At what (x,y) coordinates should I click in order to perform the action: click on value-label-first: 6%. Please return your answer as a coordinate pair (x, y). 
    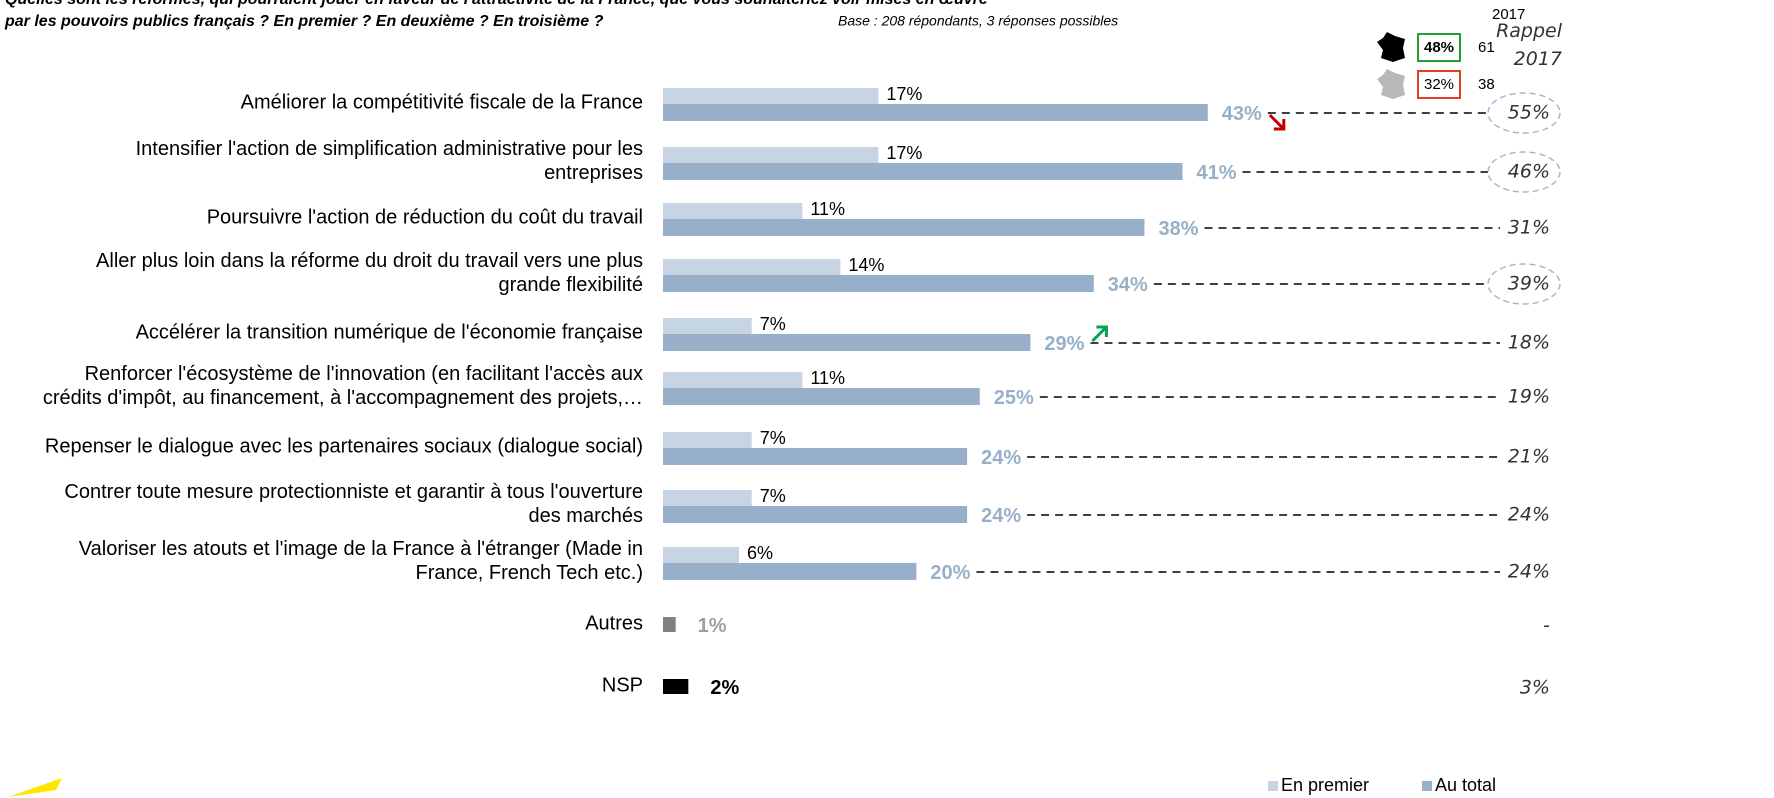
    Looking at the image, I should click on (760, 553).